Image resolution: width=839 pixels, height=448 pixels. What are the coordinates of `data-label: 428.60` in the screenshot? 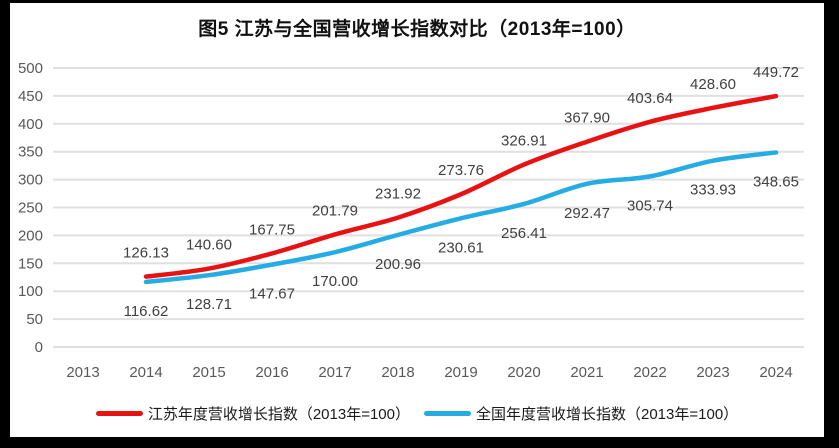 It's located at (713, 84).